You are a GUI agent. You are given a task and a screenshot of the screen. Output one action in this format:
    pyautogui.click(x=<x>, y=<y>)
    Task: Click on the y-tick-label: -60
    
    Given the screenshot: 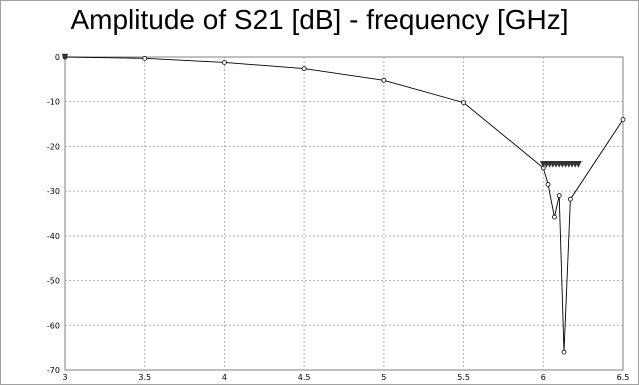 What is the action you would take?
    pyautogui.click(x=53, y=325)
    